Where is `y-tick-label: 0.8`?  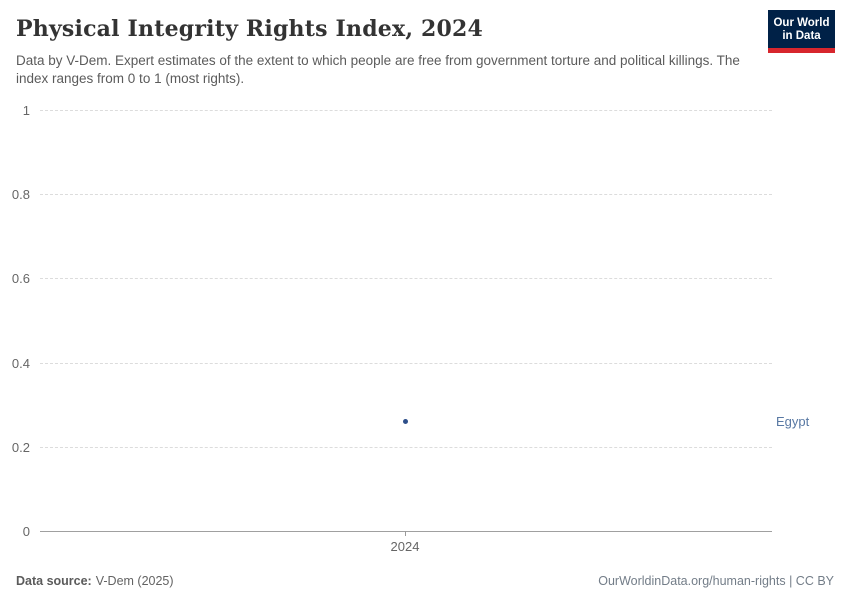
y-tick-label: 0.8 is located at coordinates (20, 194).